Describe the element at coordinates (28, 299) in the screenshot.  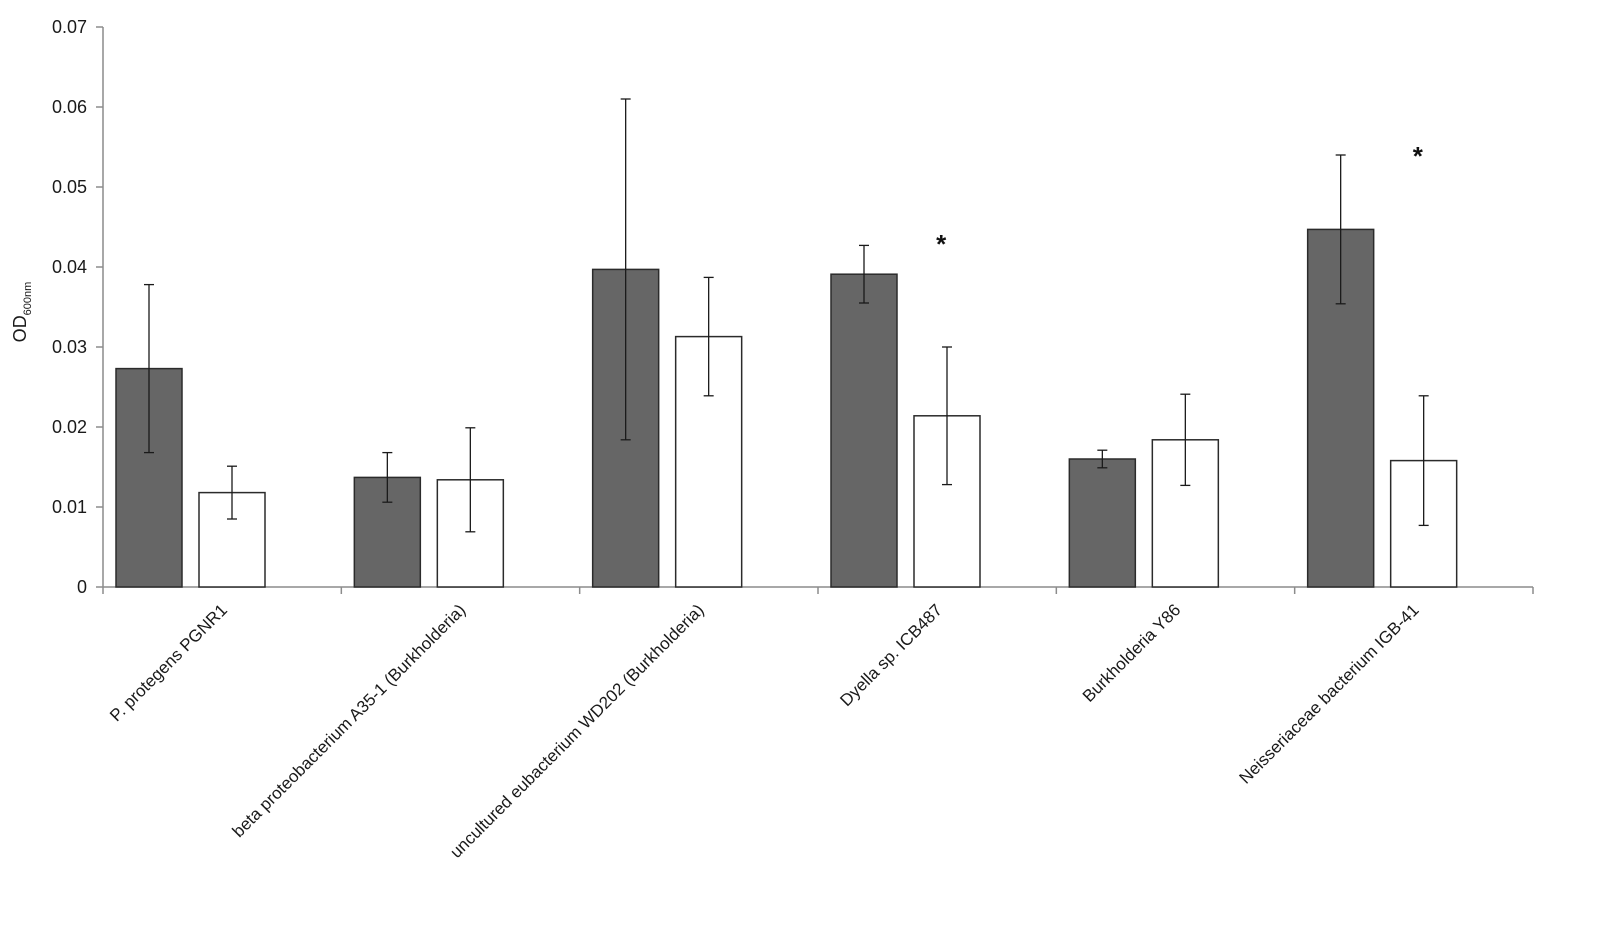
I see `y-axis-label-subscript: 600nm` at that location.